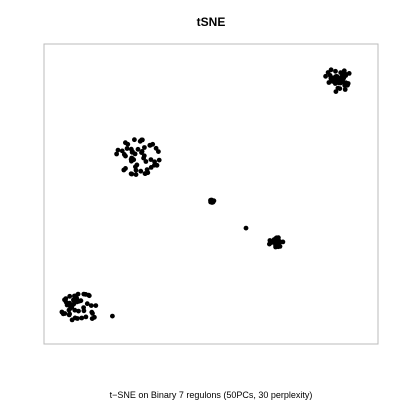 The image size is (400, 402). I want to click on chart-title: tSNE, so click(211, 22).